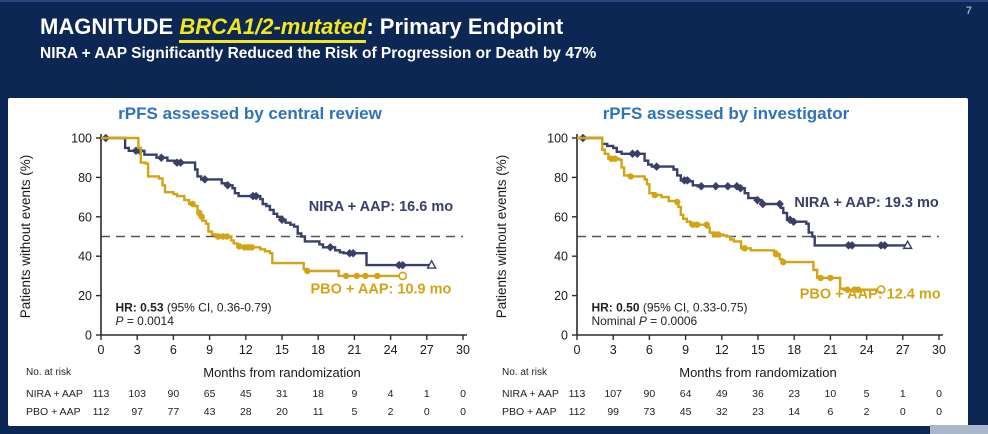 This screenshot has width=988, height=434. I want to click on title-prefix: MAGNITUDE, so click(110, 26).